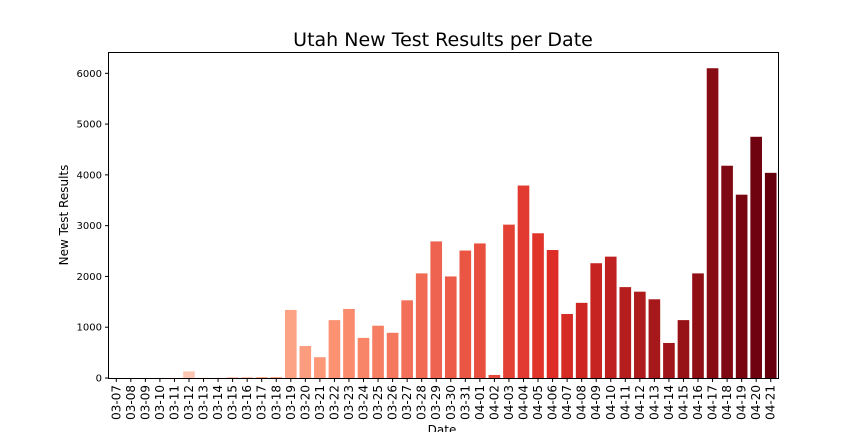 The height and width of the screenshot is (432, 864). Describe the element at coordinates (713, 402) in the screenshot. I see `x-tick-label: 04-17` at that location.